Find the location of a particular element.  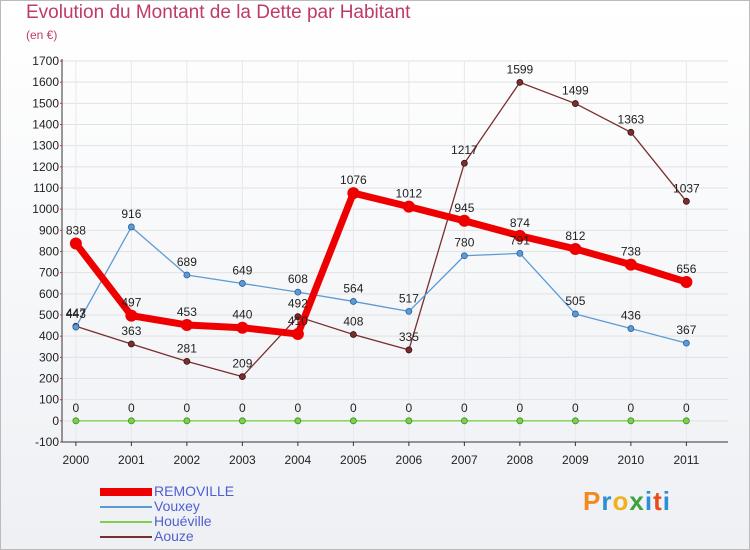

x-tick-label: 2007 is located at coordinates (464, 460).